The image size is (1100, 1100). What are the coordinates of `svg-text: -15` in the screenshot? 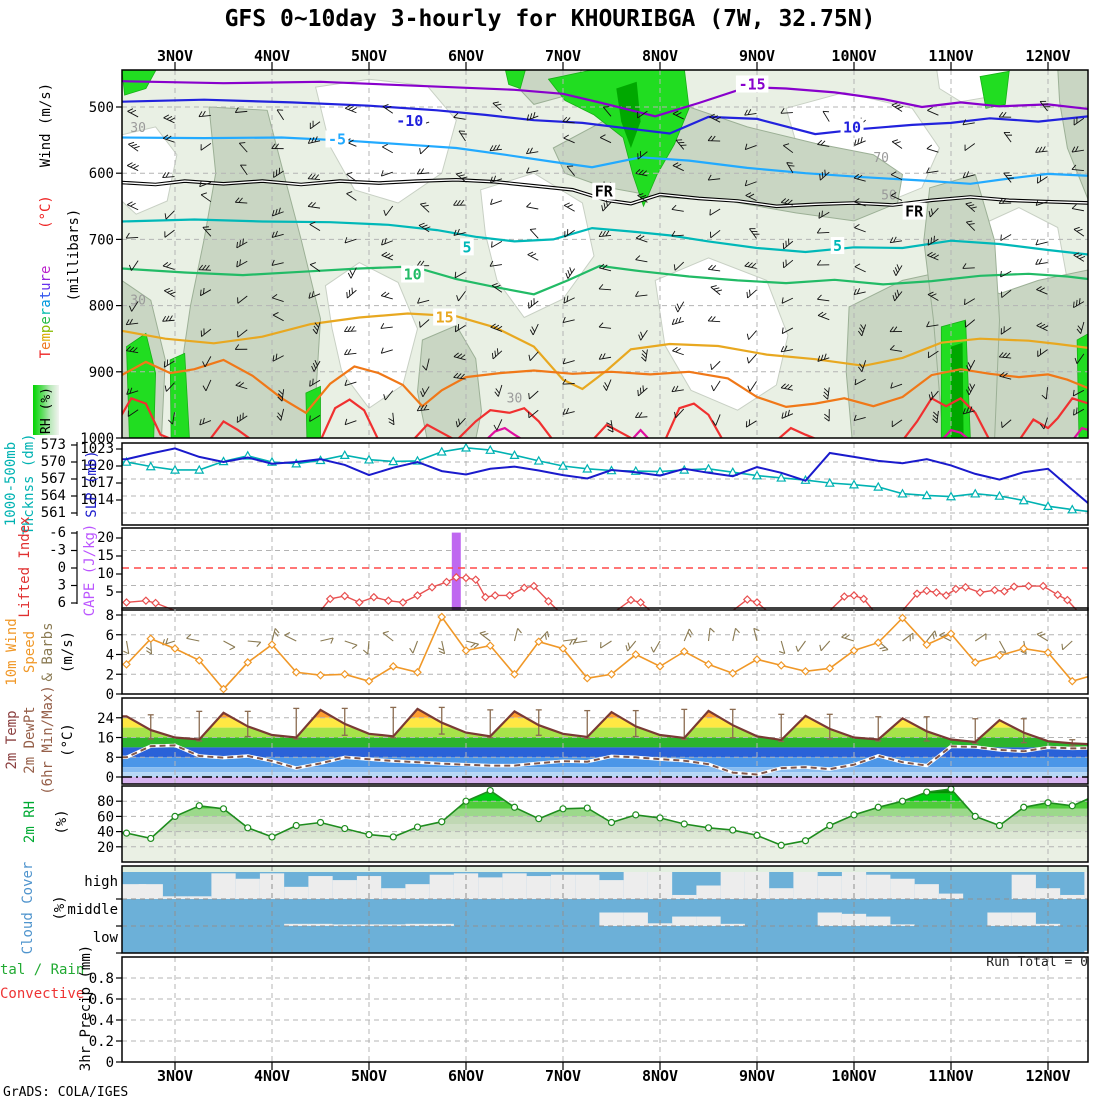 It's located at (752, 84).